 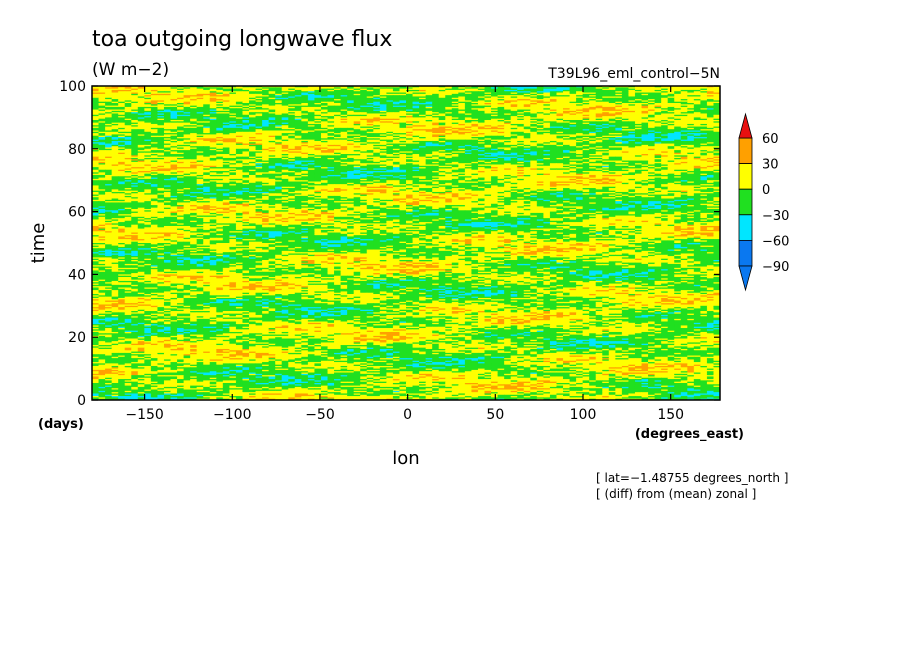 I want to click on run-label: T39L96_eml_control−5N, so click(x=633, y=74).